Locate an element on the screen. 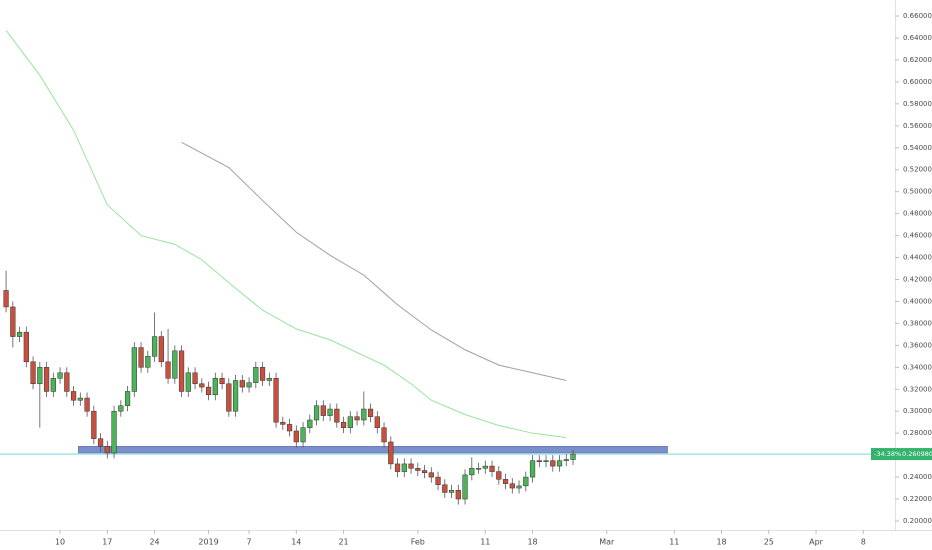 The image size is (932, 550). x-tick-label: 25 is located at coordinates (769, 542).